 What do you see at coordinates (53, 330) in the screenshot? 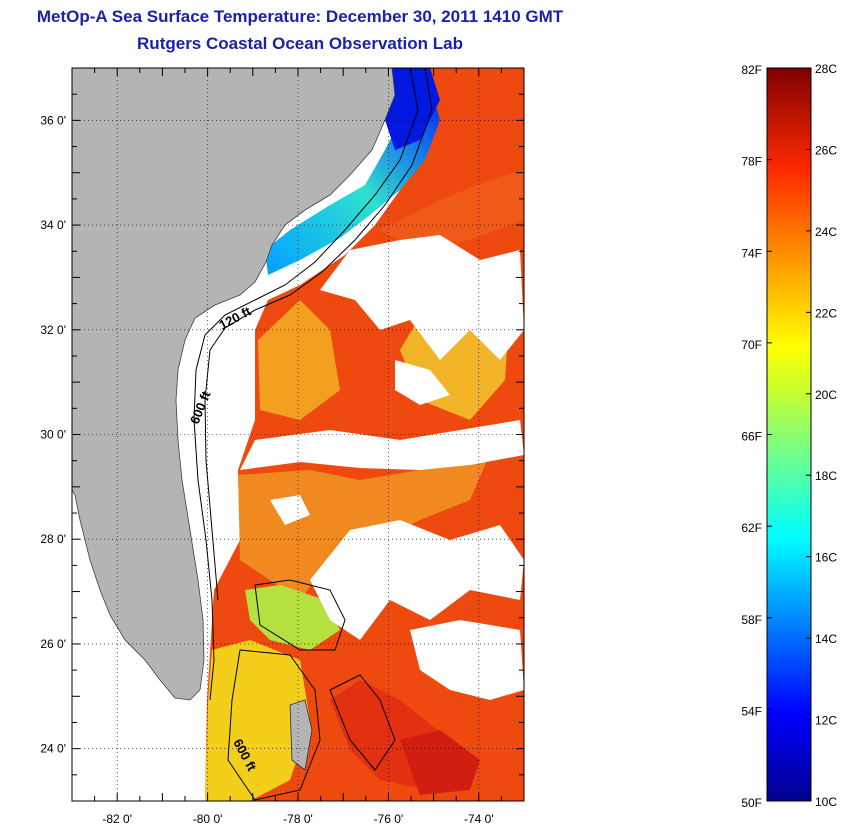
I see `lat-tick-label: 32 0'` at bounding box center [53, 330].